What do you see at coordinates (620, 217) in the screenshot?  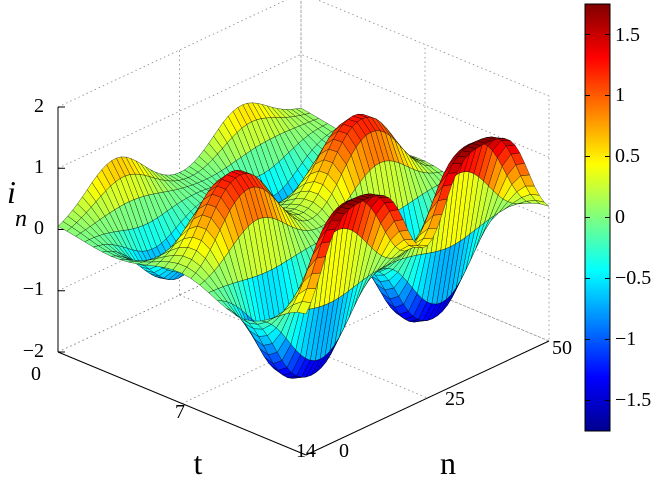 I see `colorbar-tick-label: 0` at bounding box center [620, 217].